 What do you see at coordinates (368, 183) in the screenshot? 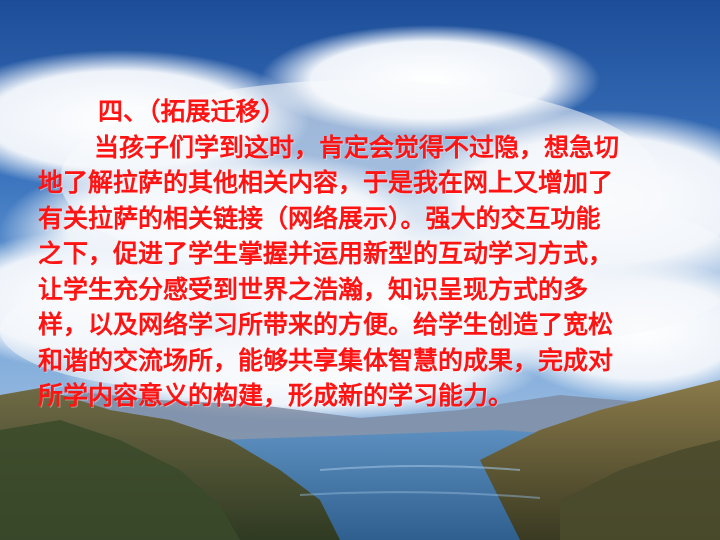
I see `paragraph-line: 地了解拉萨的其他相关内容，于是我在网上又增加了` at bounding box center [368, 183].